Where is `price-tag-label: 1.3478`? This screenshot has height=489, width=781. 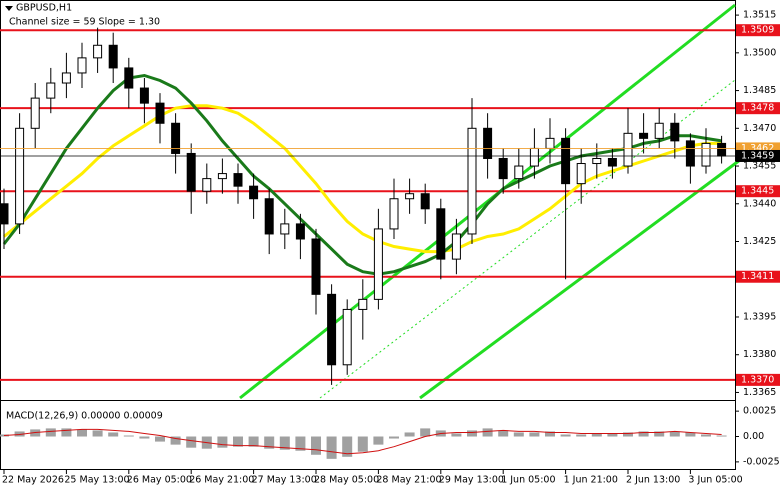
price-tag-label: 1.3478 is located at coordinates (757, 108).